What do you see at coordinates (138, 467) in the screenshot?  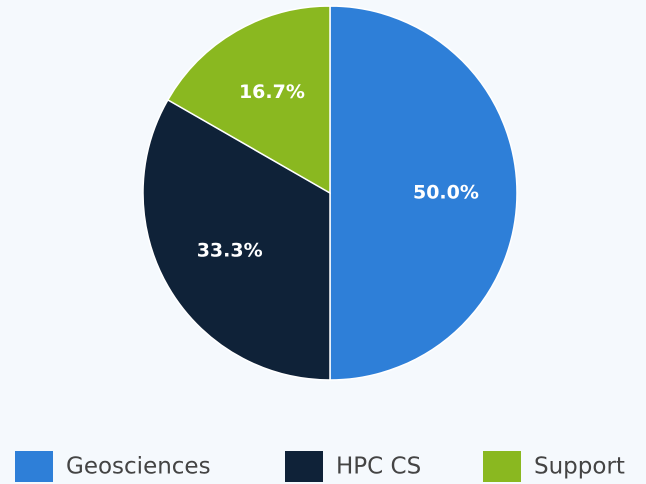 I see `legend-label: Geosciences` at bounding box center [138, 467].